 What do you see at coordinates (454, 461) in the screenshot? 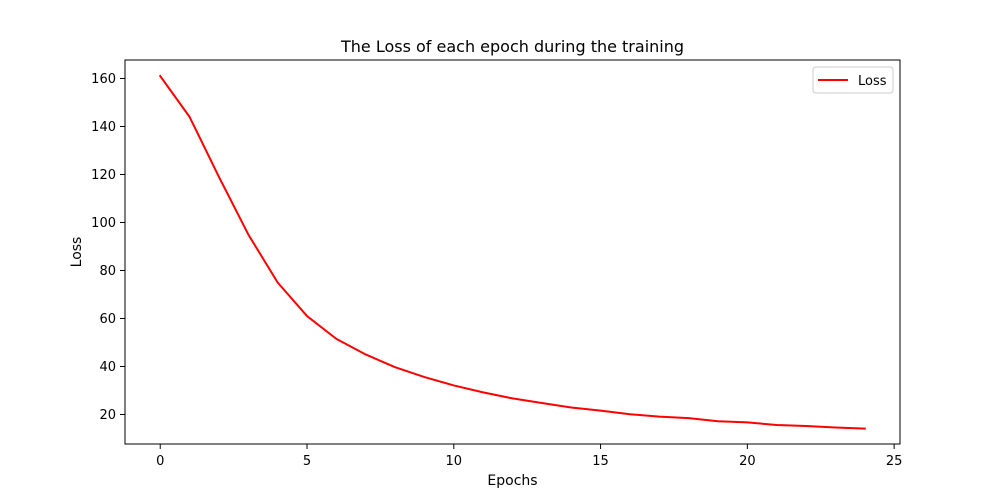
I see `x-tick-label: 10` at bounding box center [454, 461].